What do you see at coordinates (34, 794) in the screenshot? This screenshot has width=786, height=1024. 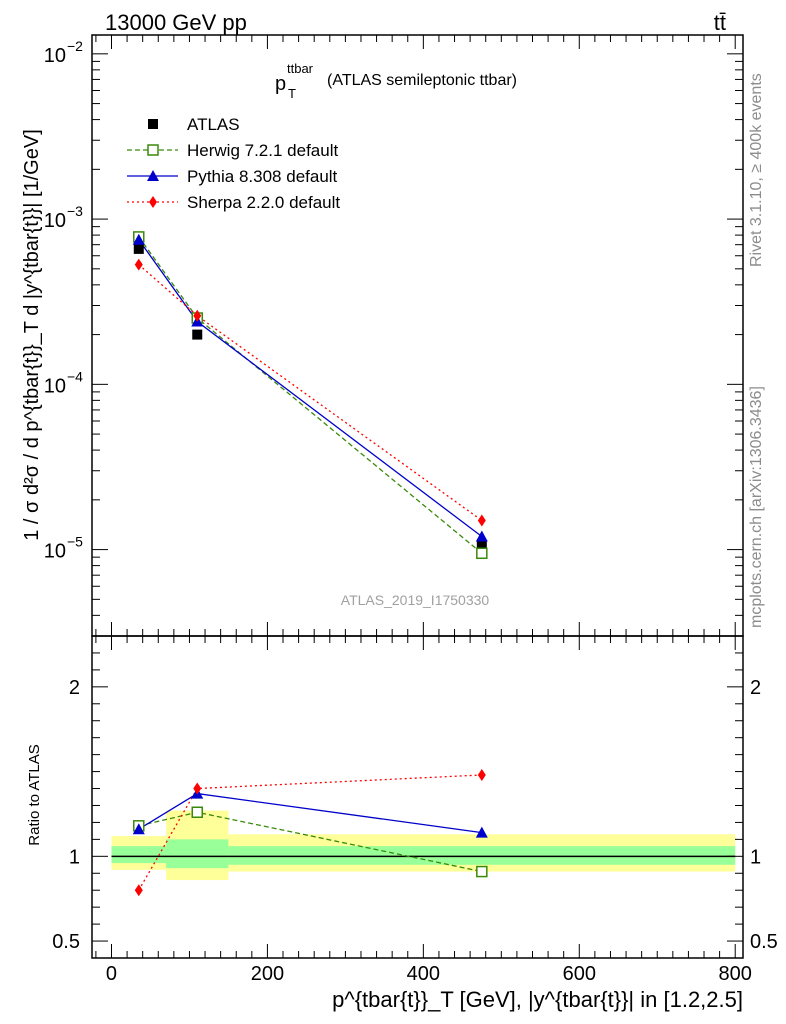 I see `y-axis-label-ratio: Ratio to ATLAS` at bounding box center [34, 794].